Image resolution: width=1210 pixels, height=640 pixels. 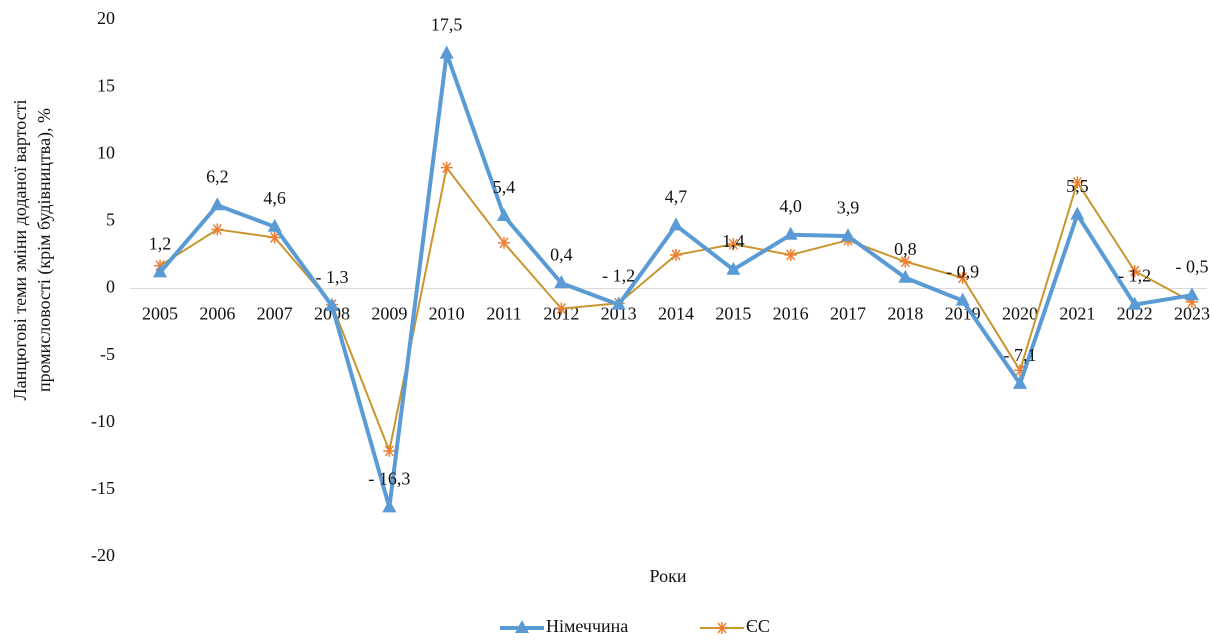 I want to click on y-tick-label: -10, so click(x=103, y=421).